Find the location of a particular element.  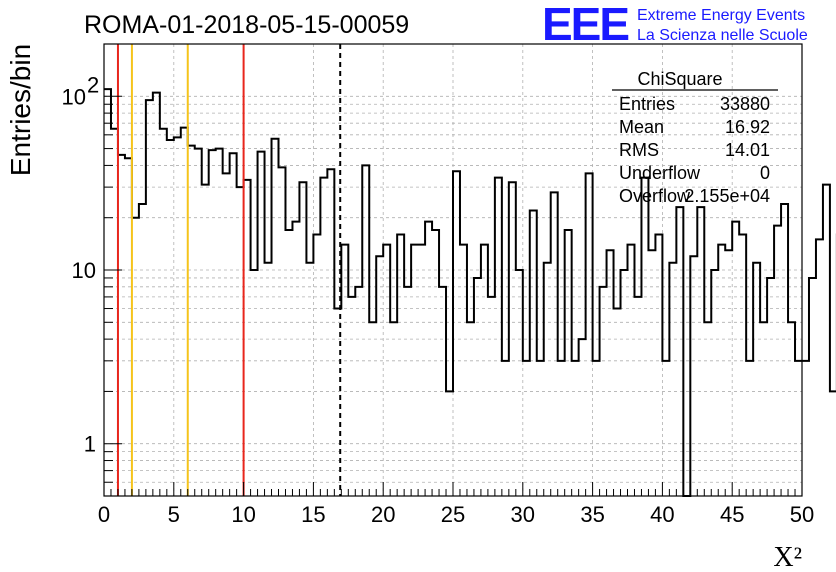

stats-label-rms: RMS is located at coordinates (639, 150).